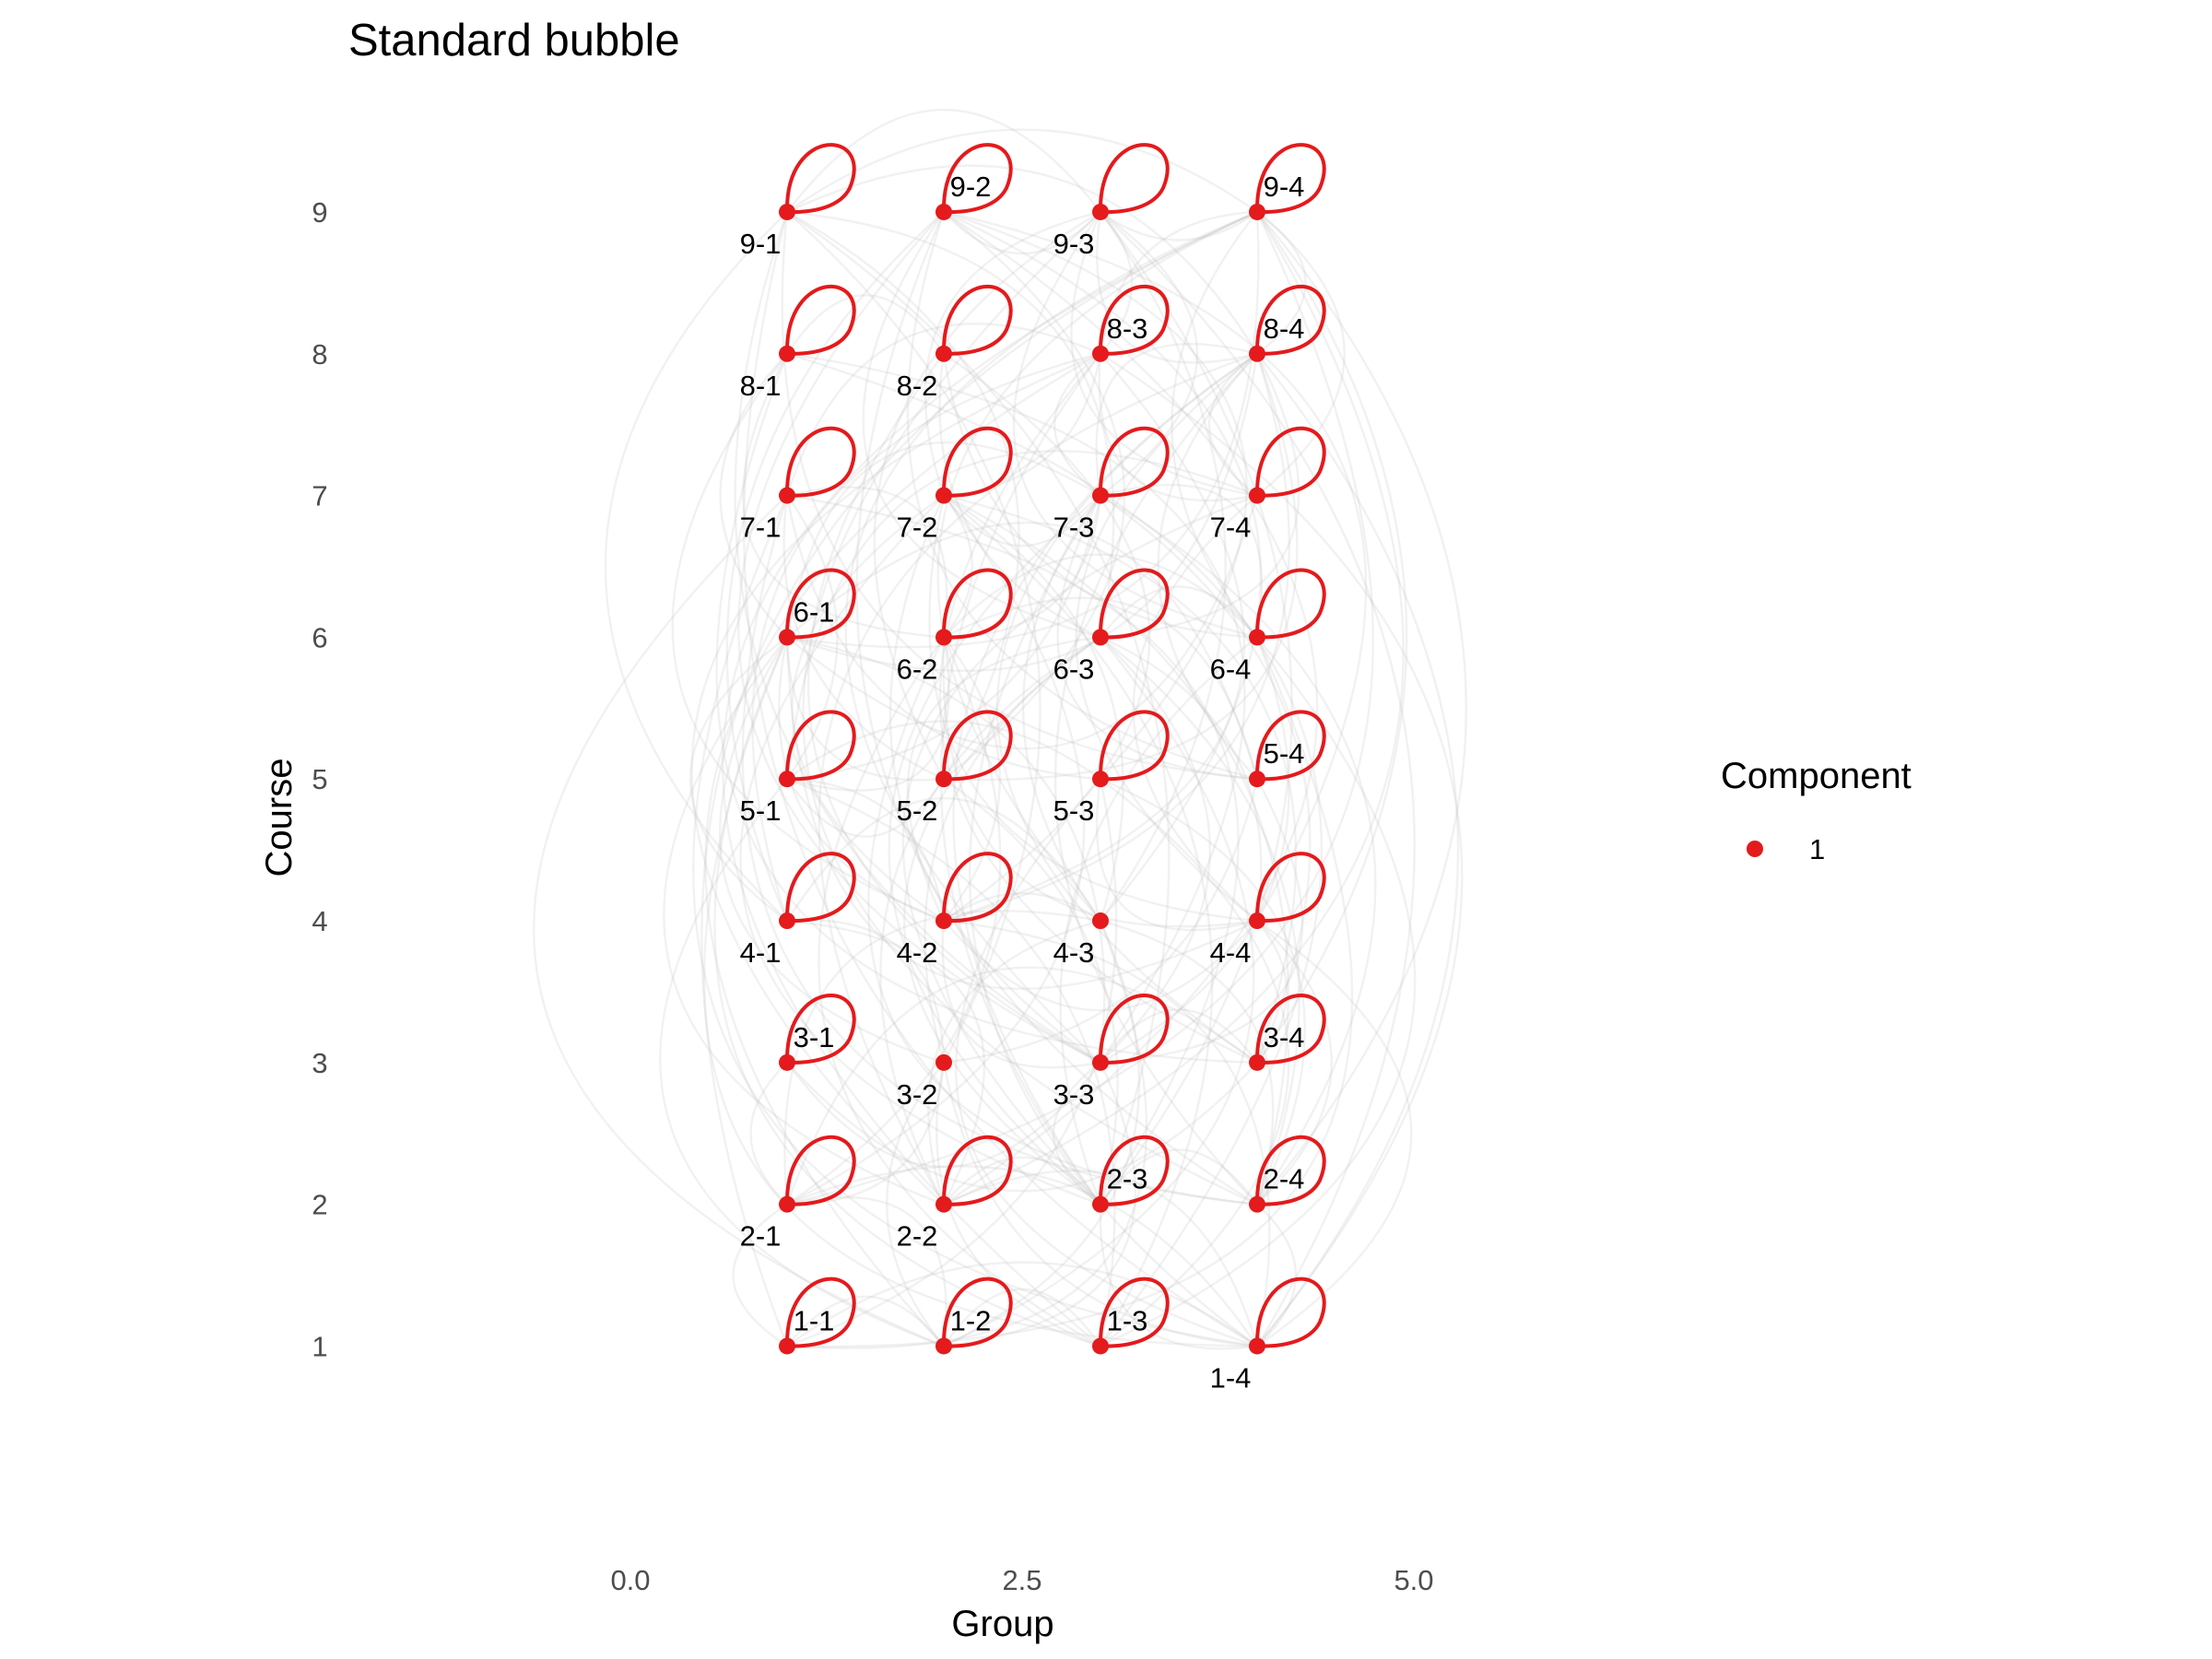 The image size is (2212, 1659). What do you see at coordinates (1231, 952) in the screenshot?
I see `node-label: 4-4` at bounding box center [1231, 952].